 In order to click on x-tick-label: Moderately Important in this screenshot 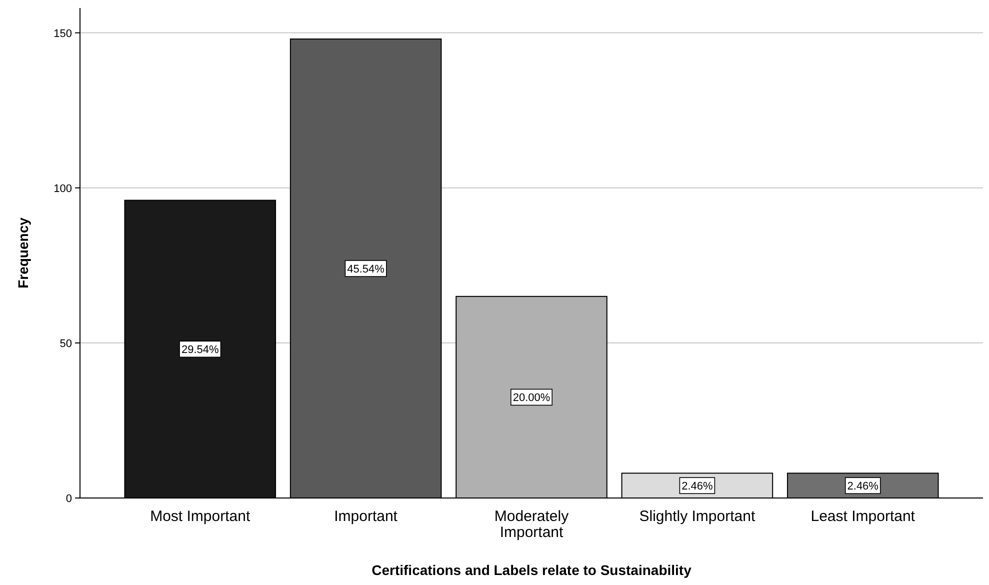, I will do `click(532, 524)`.